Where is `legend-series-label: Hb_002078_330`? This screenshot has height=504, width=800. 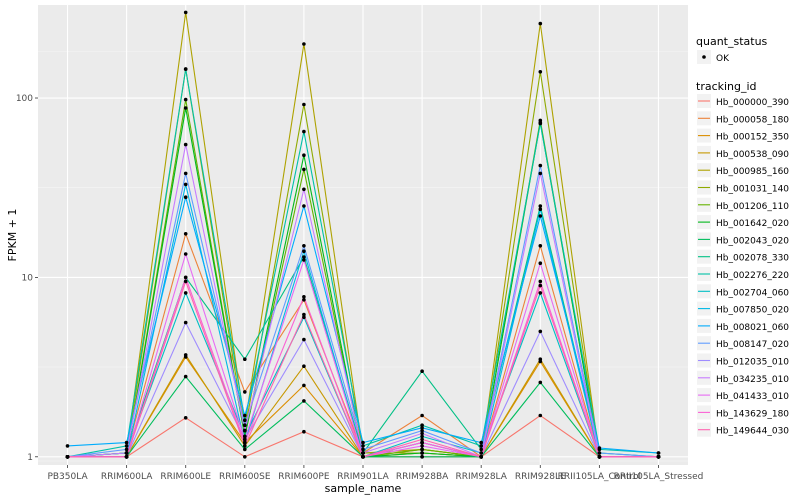 legend-series-label: Hb_002078_330 is located at coordinates (752, 259).